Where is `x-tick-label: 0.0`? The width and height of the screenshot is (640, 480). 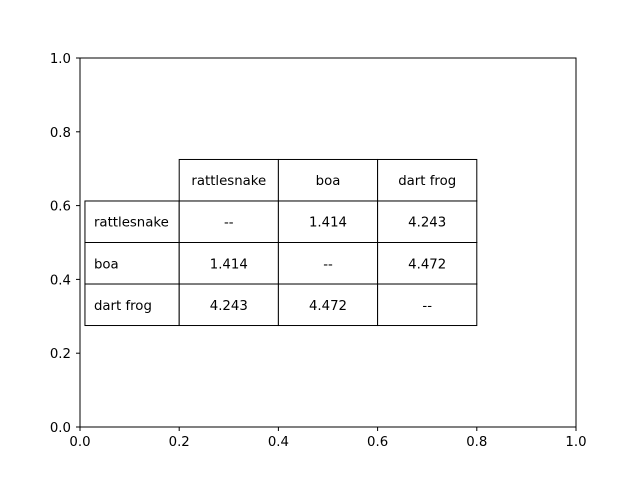
x-tick-label: 0.0 is located at coordinates (79, 442).